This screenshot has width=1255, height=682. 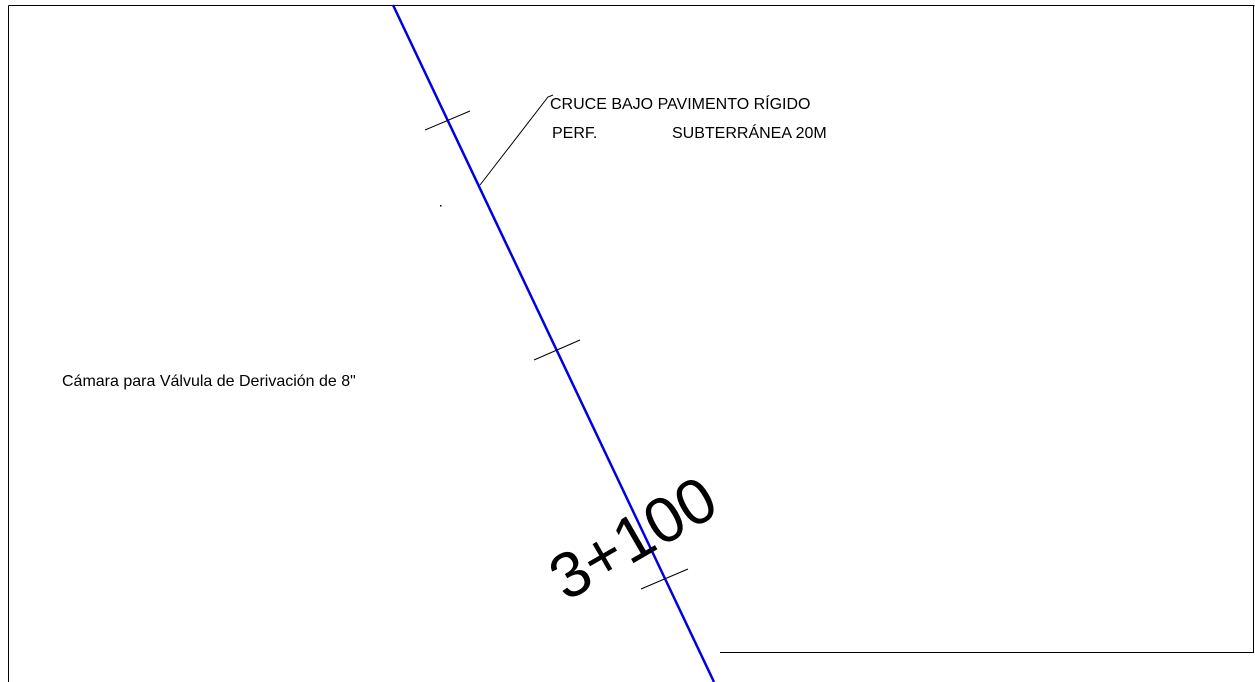 What do you see at coordinates (516, 140) in the screenshot?
I see `leader` at bounding box center [516, 140].